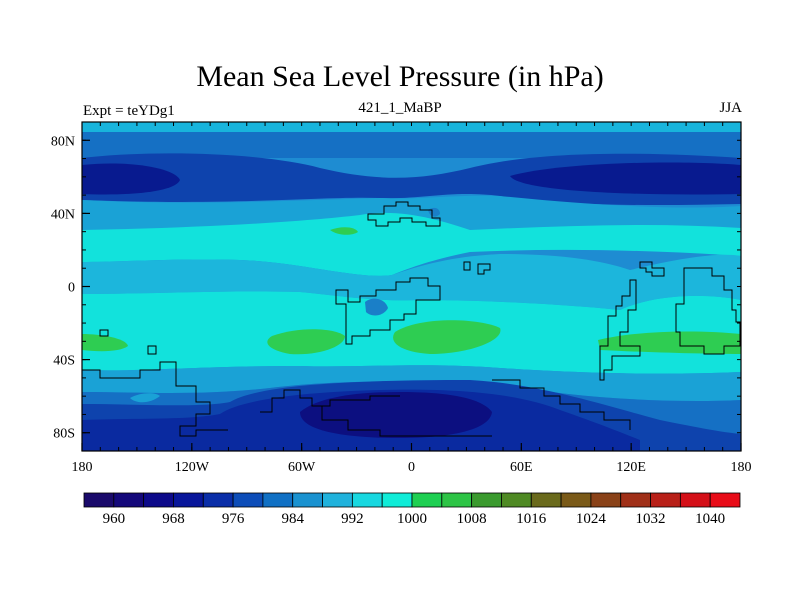 This screenshot has width=800, height=600. What do you see at coordinates (400, 108) in the screenshot?
I see `time-label: 421_1_MaBP` at bounding box center [400, 108].